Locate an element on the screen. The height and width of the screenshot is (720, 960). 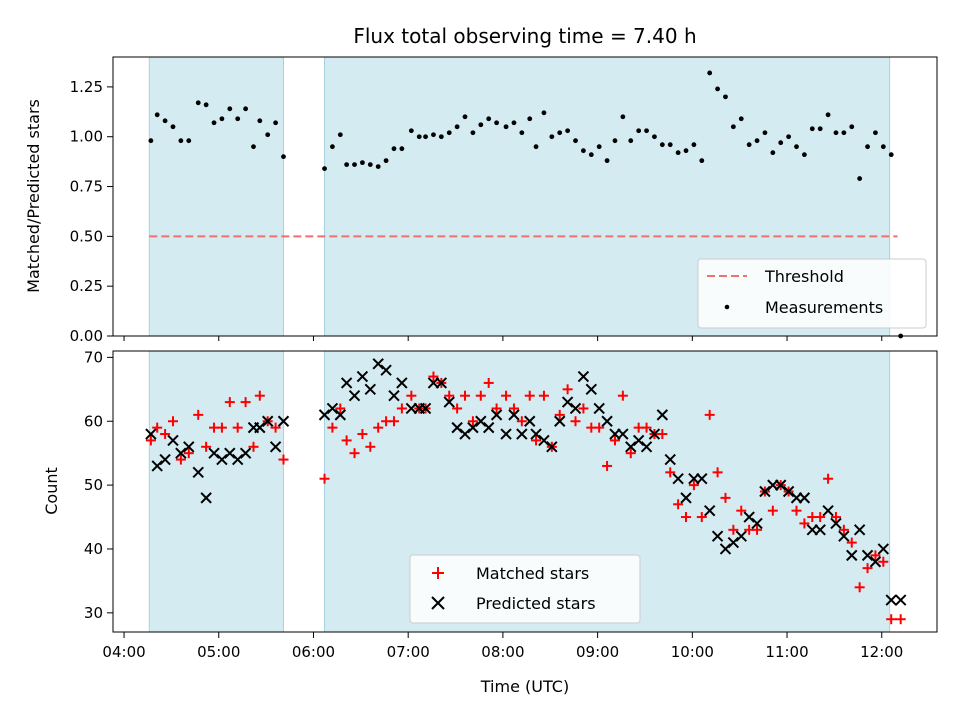
bottom-y-axis-label: Count is located at coordinates (51, 491).